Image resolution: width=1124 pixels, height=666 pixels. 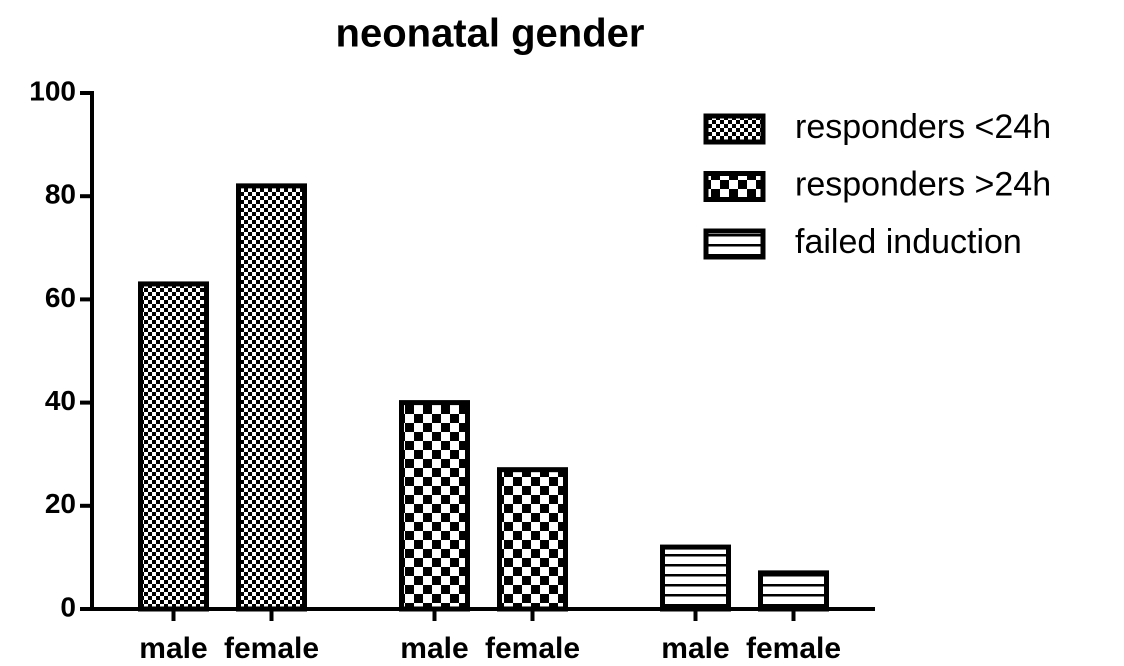 What do you see at coordinates (923, 127) in the screenshot?
I see `legend-label: responders <24h` at bounding box center [923, 127].